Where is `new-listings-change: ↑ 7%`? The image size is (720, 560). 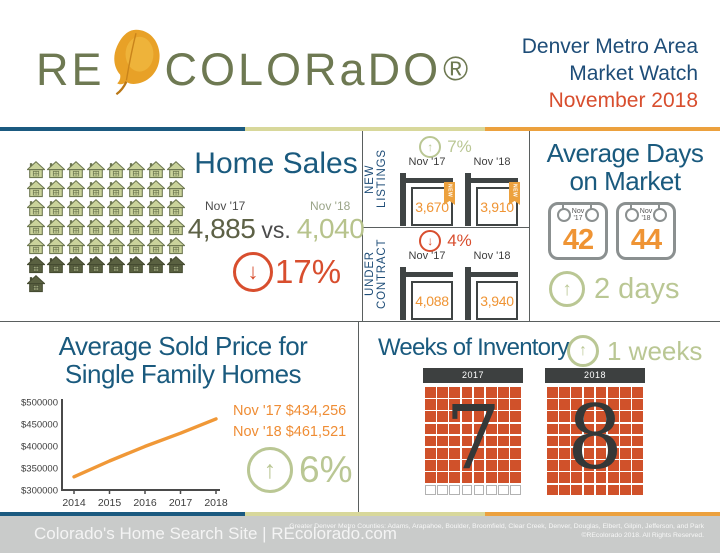 new-listings-change: ↑ 7% is located at coordinates (445, 147).